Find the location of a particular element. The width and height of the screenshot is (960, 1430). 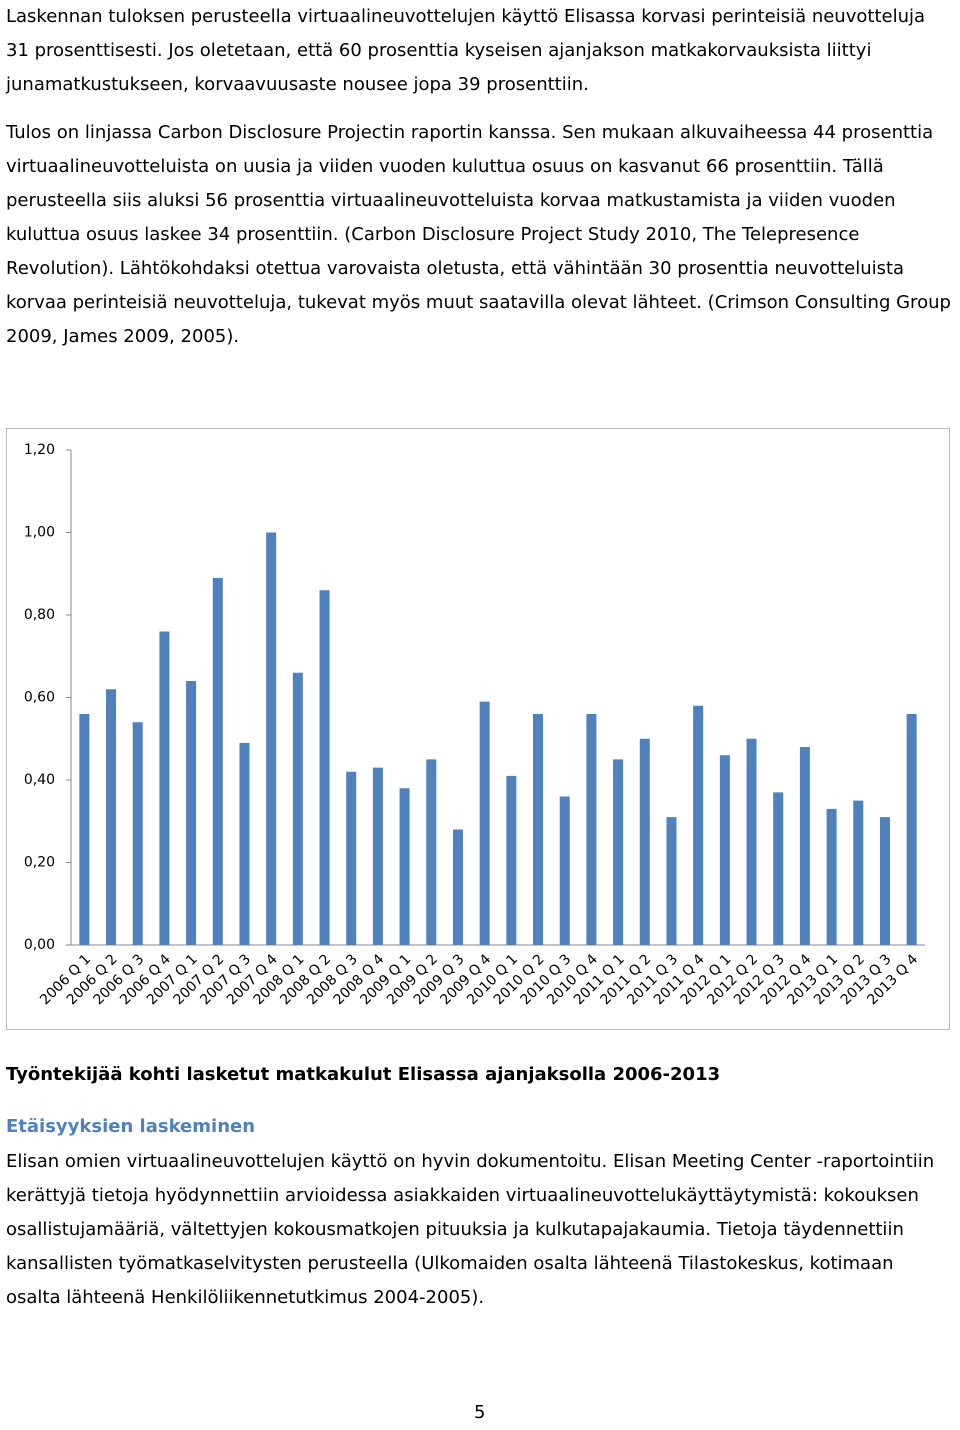

y-tick-label: 0,00 is located at coordinates (39, 945).